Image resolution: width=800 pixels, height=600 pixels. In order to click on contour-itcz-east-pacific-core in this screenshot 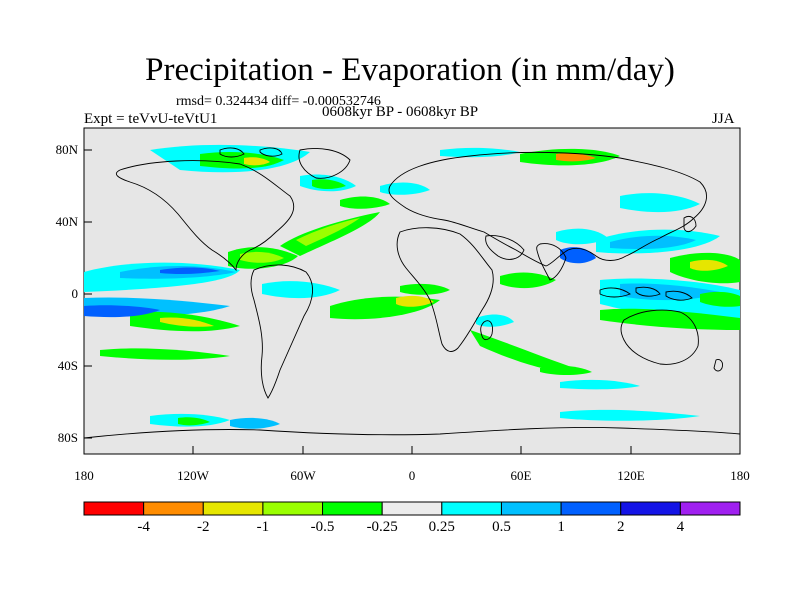, I will do `click(190, 271)`.